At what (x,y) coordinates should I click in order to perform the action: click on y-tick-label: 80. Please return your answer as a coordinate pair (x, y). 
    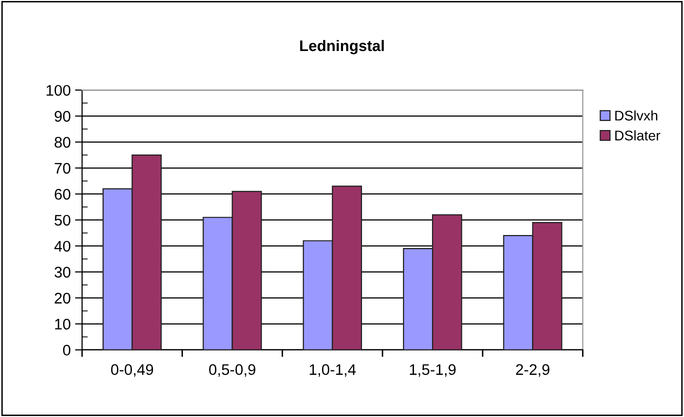
    Looking at the image, I should click on (62, 142).